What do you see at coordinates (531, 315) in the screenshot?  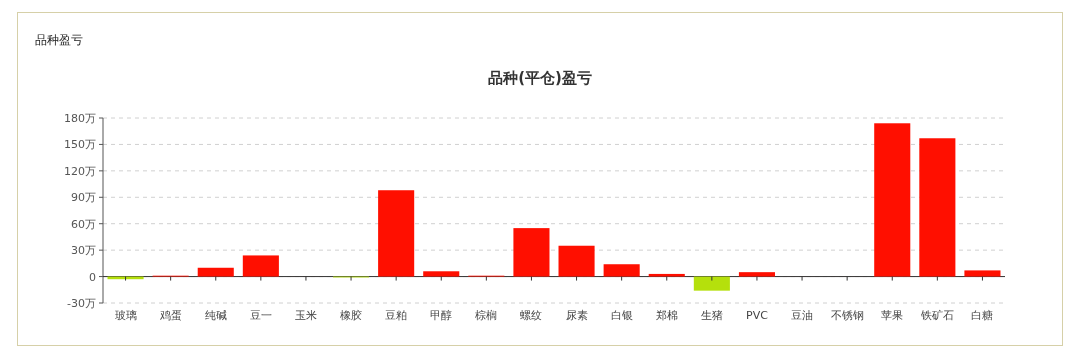 I see `x-tick-label: 螺纹` at bounding box center [531, 315].